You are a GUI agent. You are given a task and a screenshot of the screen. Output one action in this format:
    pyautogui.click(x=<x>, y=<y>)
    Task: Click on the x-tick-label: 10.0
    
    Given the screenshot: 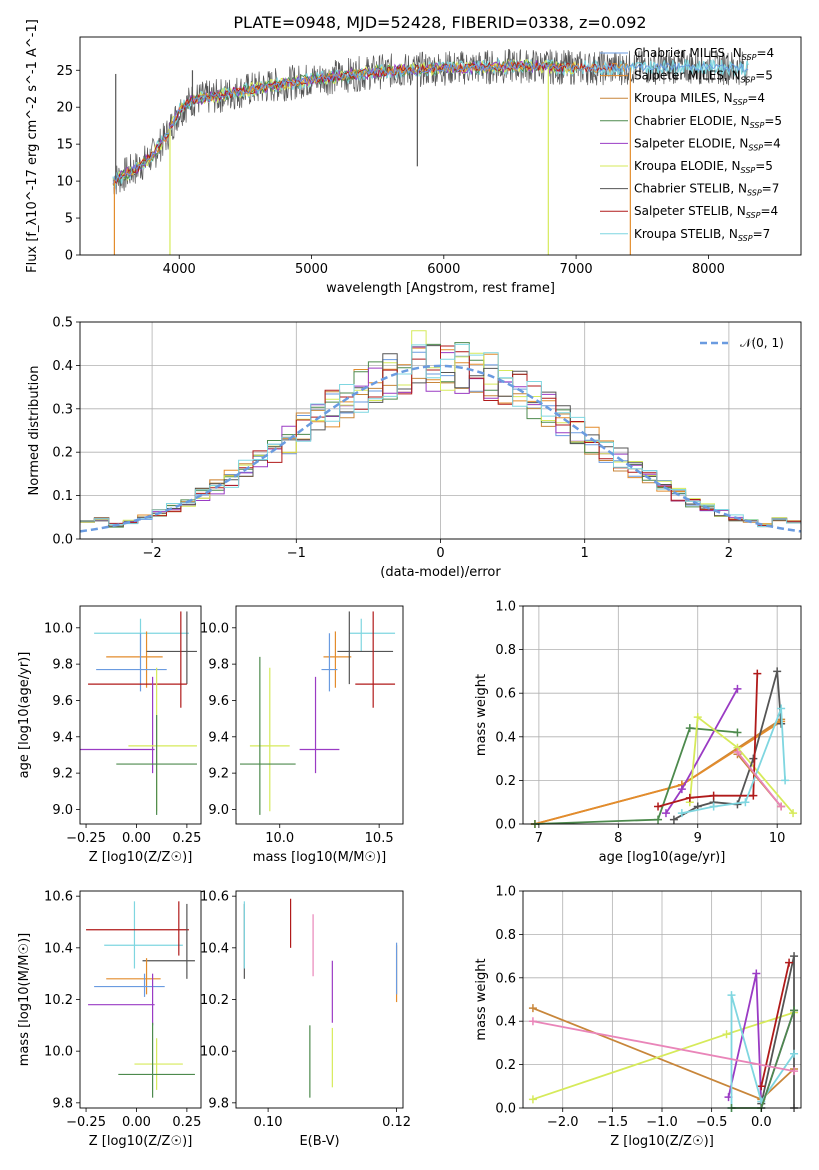 What is the action you would take?
    pyautogui.click(x=279, y=838)
    